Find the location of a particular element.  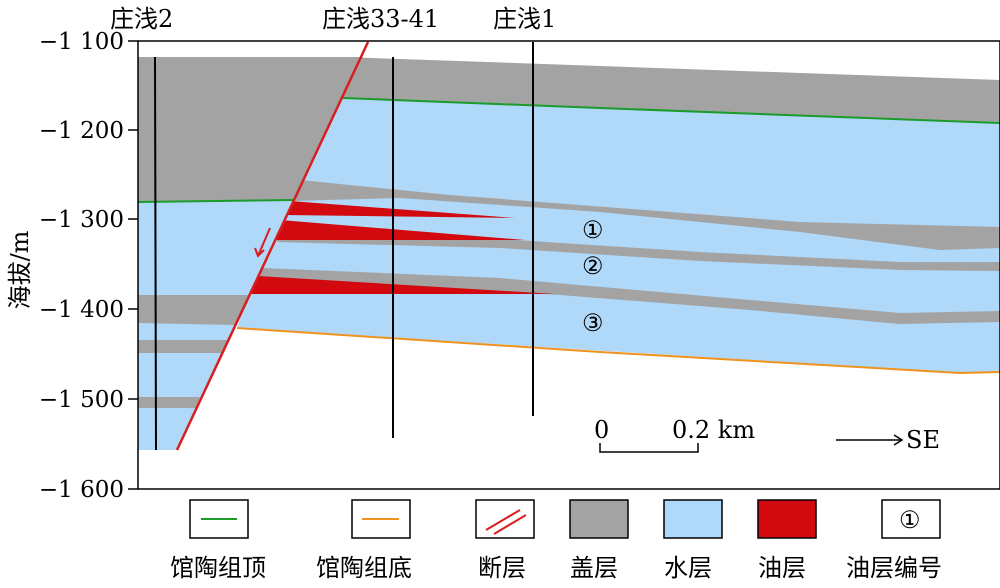

fault-line is located at coordinates (272, 246).